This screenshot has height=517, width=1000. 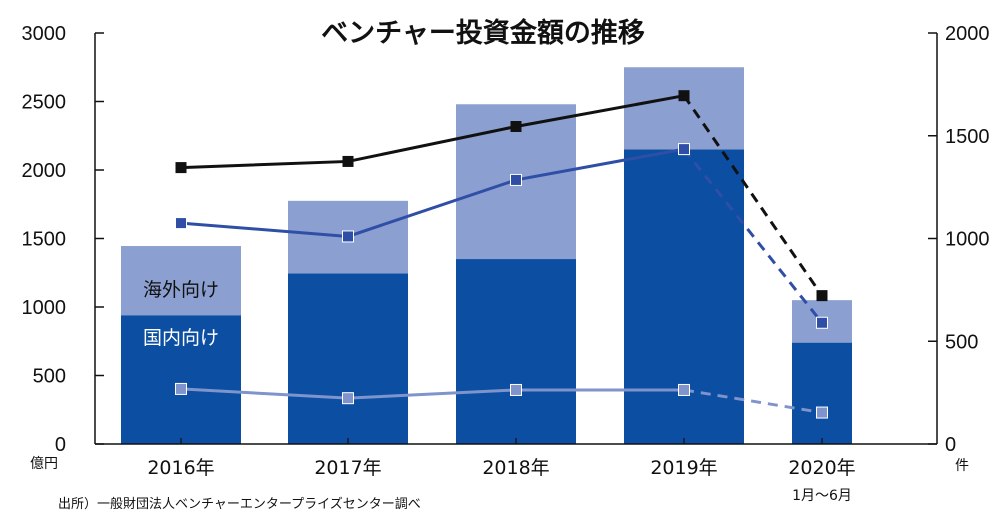 I want to click on segment-label-overseas: 海外向け, so click(x=181, y=290).